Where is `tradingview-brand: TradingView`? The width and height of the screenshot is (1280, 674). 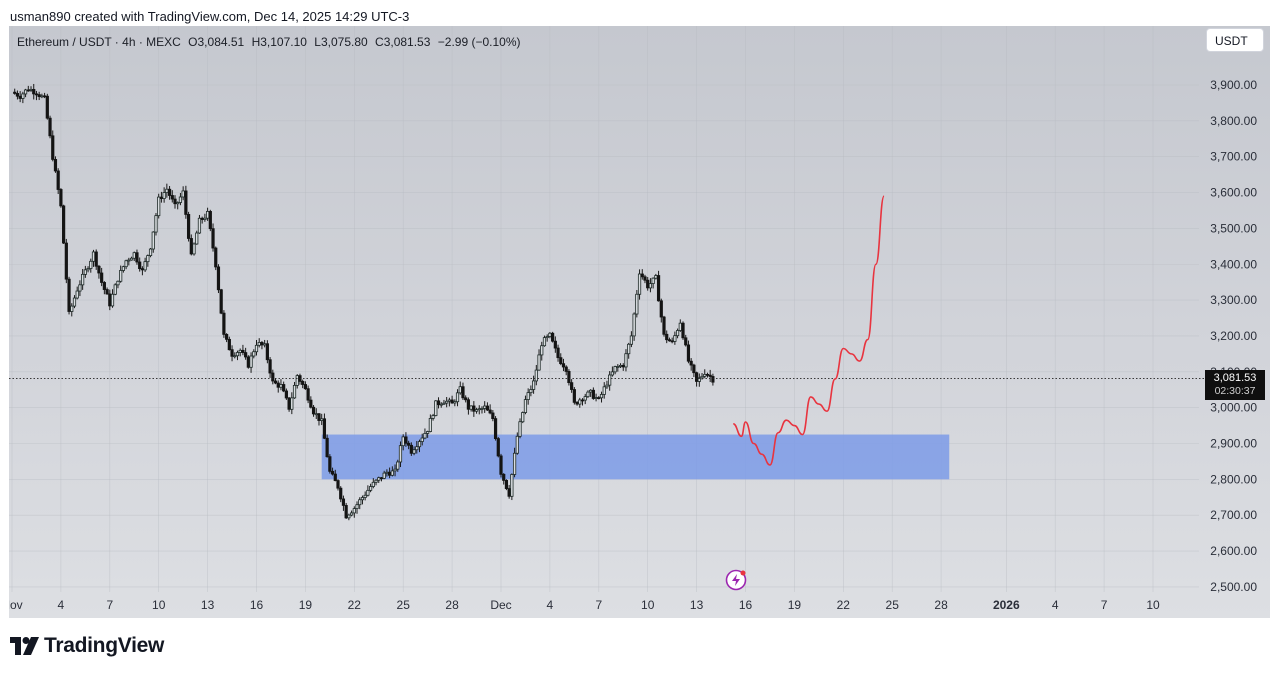 tradingview-brand: TradingView is located at coordinates (87, 646).